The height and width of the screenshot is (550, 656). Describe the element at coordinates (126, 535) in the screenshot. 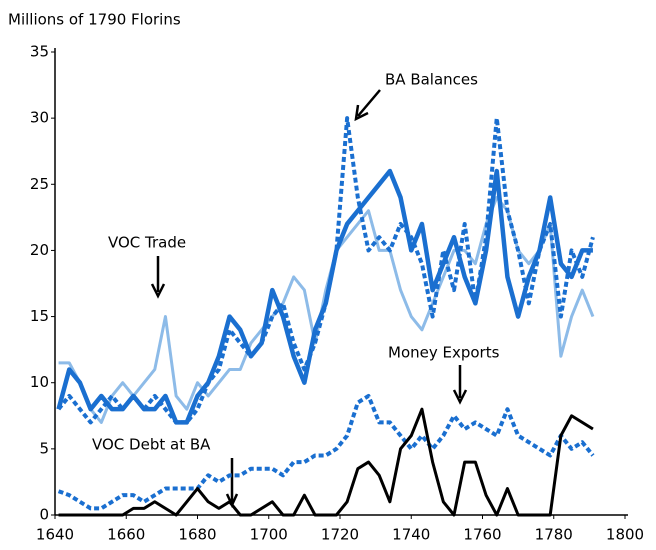

I see `x-tick-label: 1660` at that location.